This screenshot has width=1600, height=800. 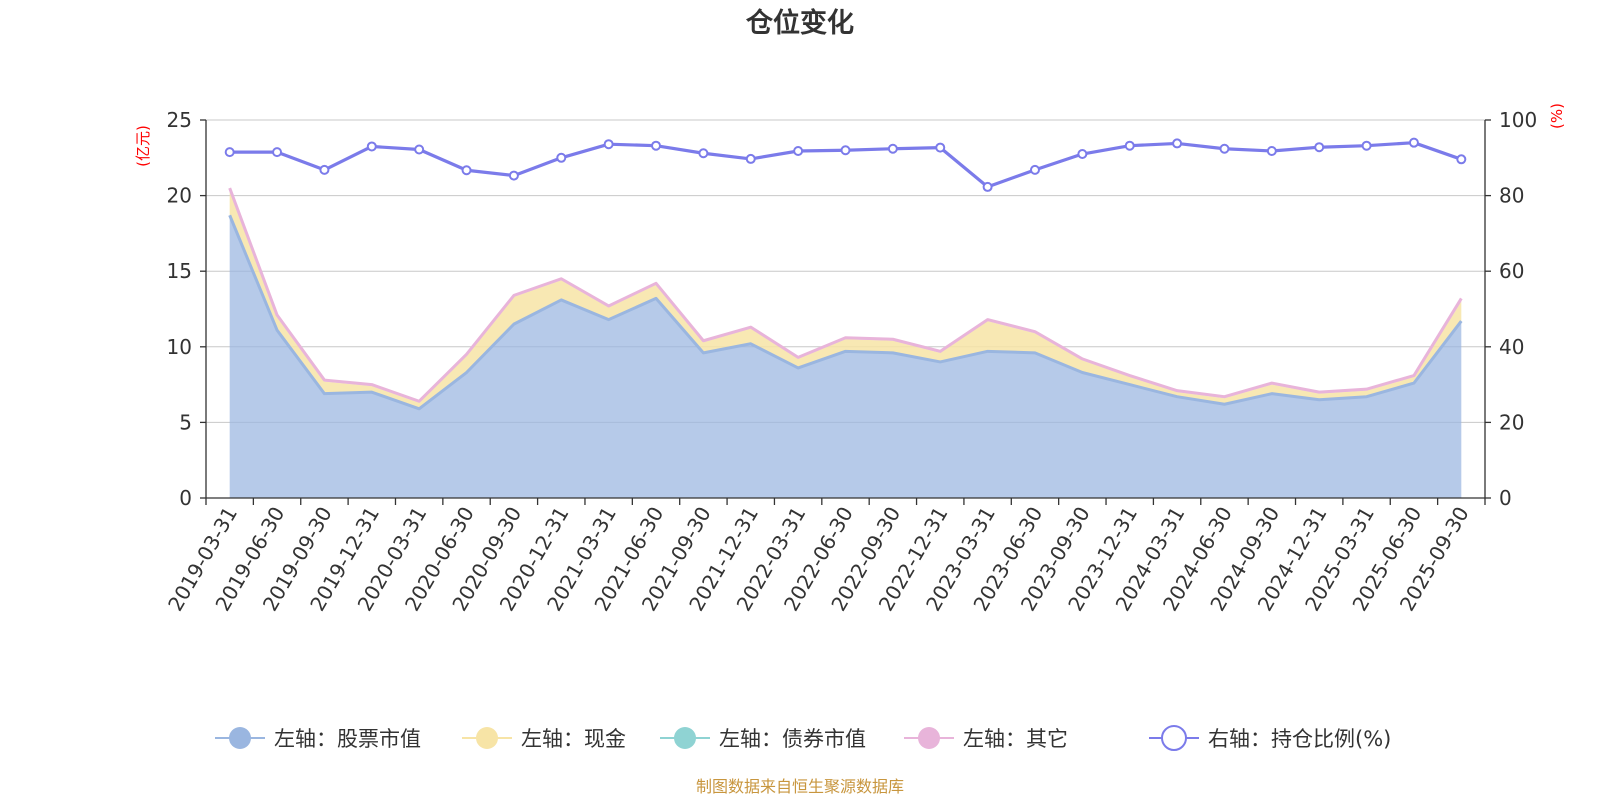 I want to click on data-source-note: 制图数据来自恒生聚源数据库, so click(x=800, y=786).